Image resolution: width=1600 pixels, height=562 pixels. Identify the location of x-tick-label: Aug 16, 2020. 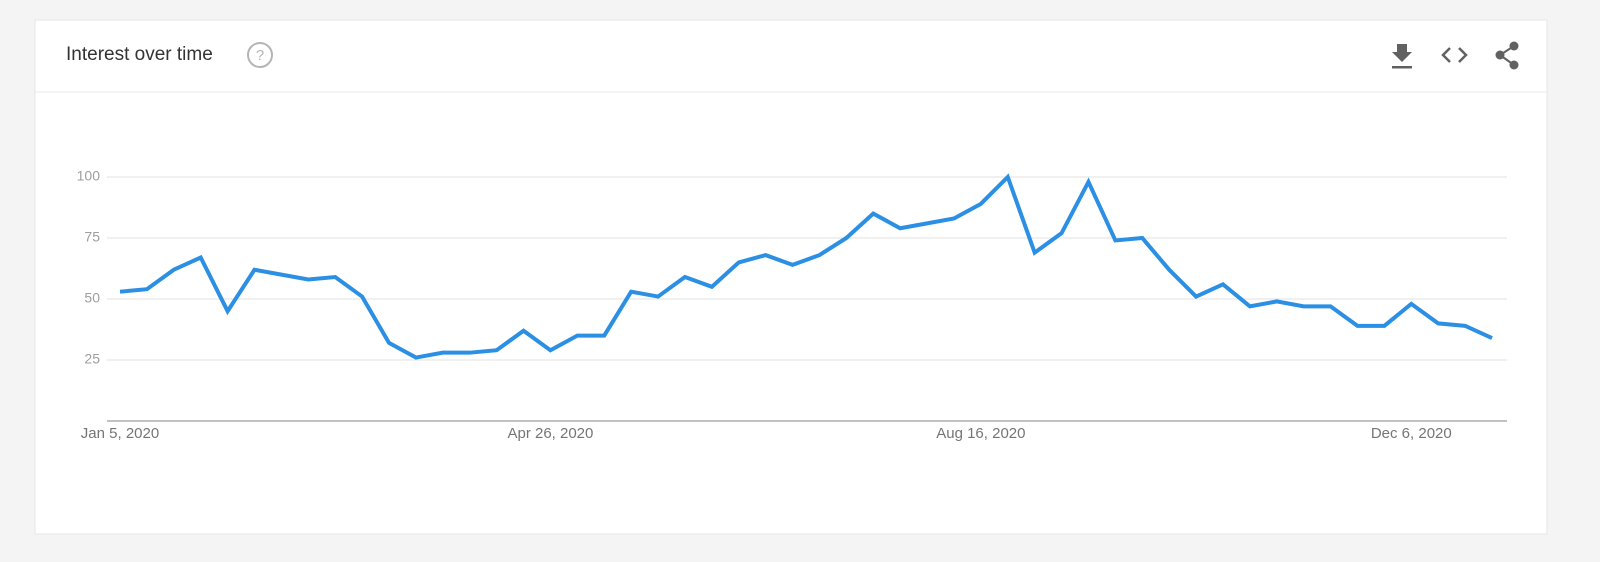
(980, 433).